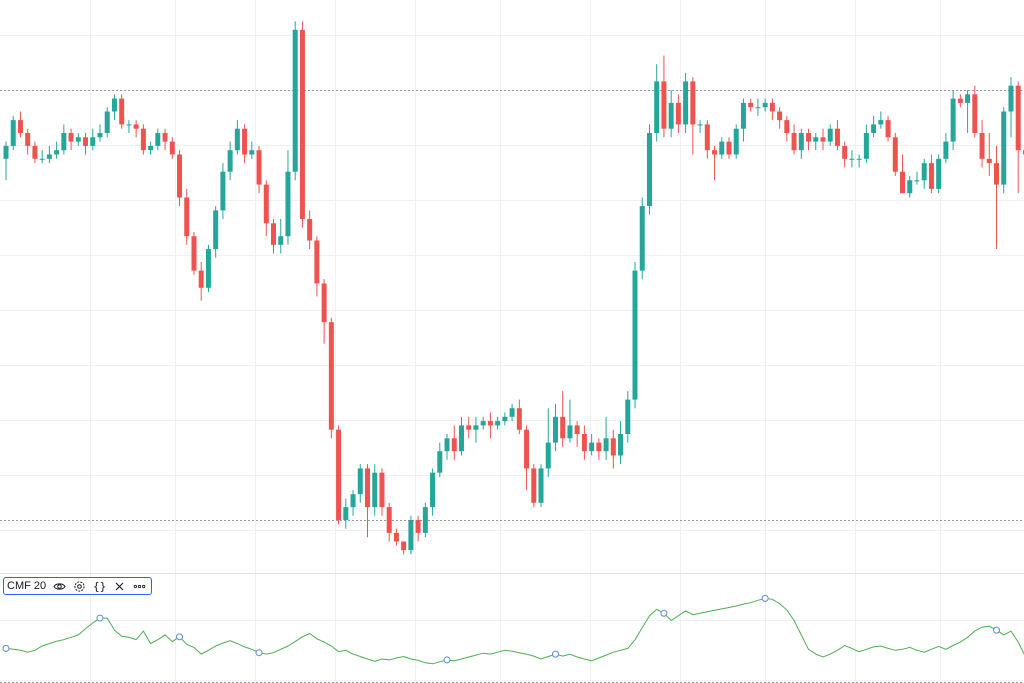 Image resolution: width=1024 pixels, height=683 pixels. What do you see at coordinates (59, 586) in the screenshot?
I see `eye-icon` at bounding box center [59, 586].